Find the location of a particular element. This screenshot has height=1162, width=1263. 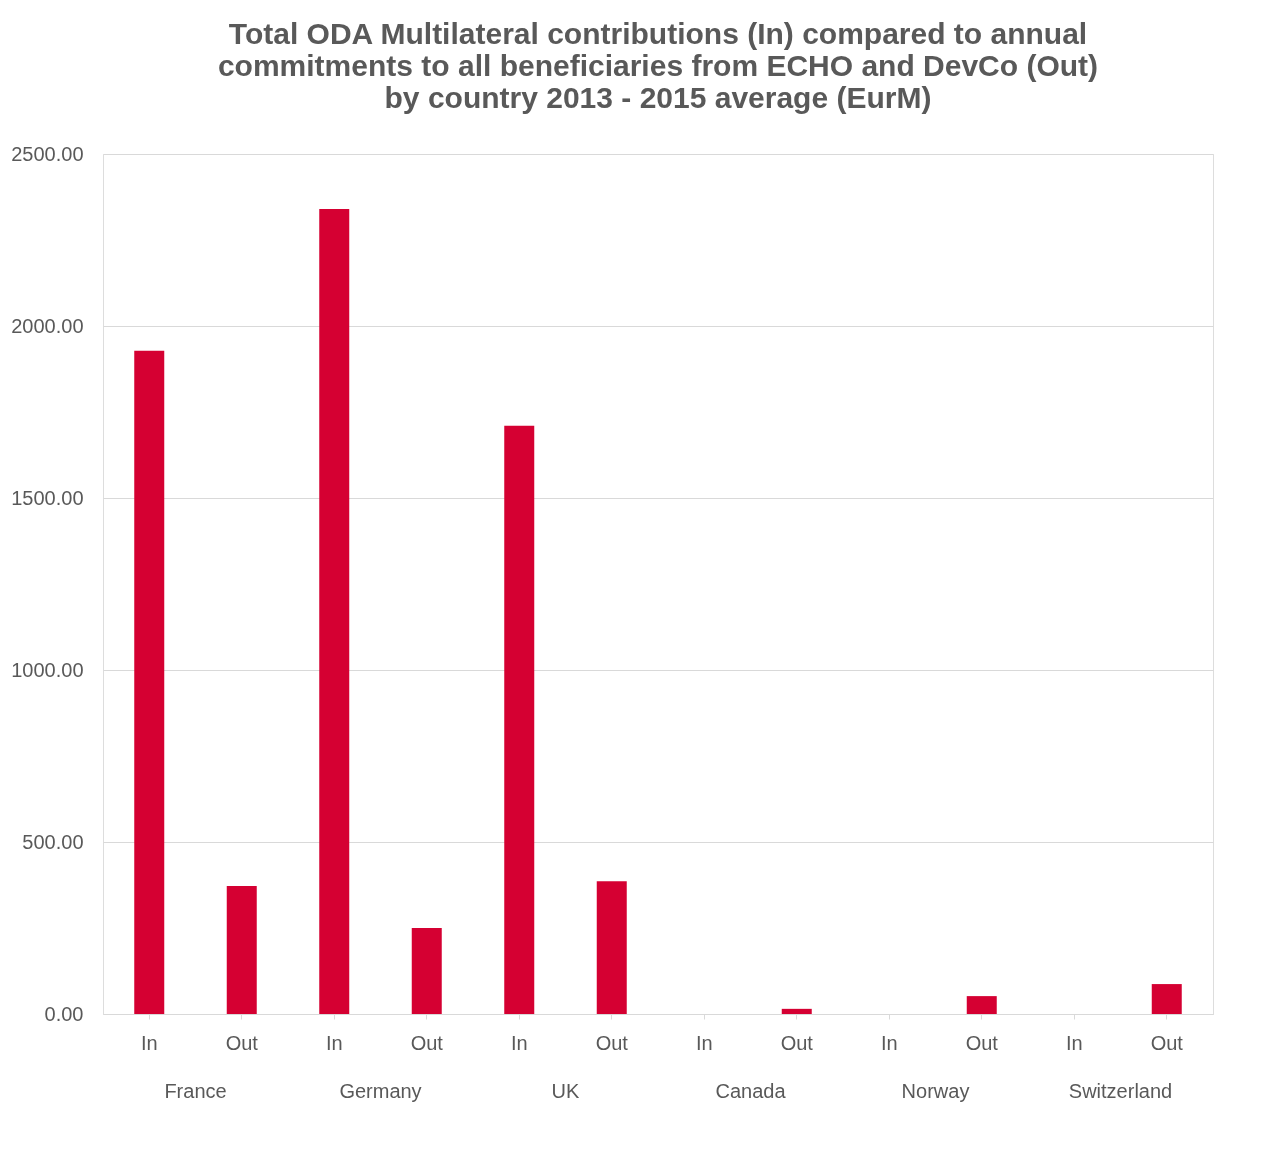

text: Canada is located at coordinates (751, 1091).